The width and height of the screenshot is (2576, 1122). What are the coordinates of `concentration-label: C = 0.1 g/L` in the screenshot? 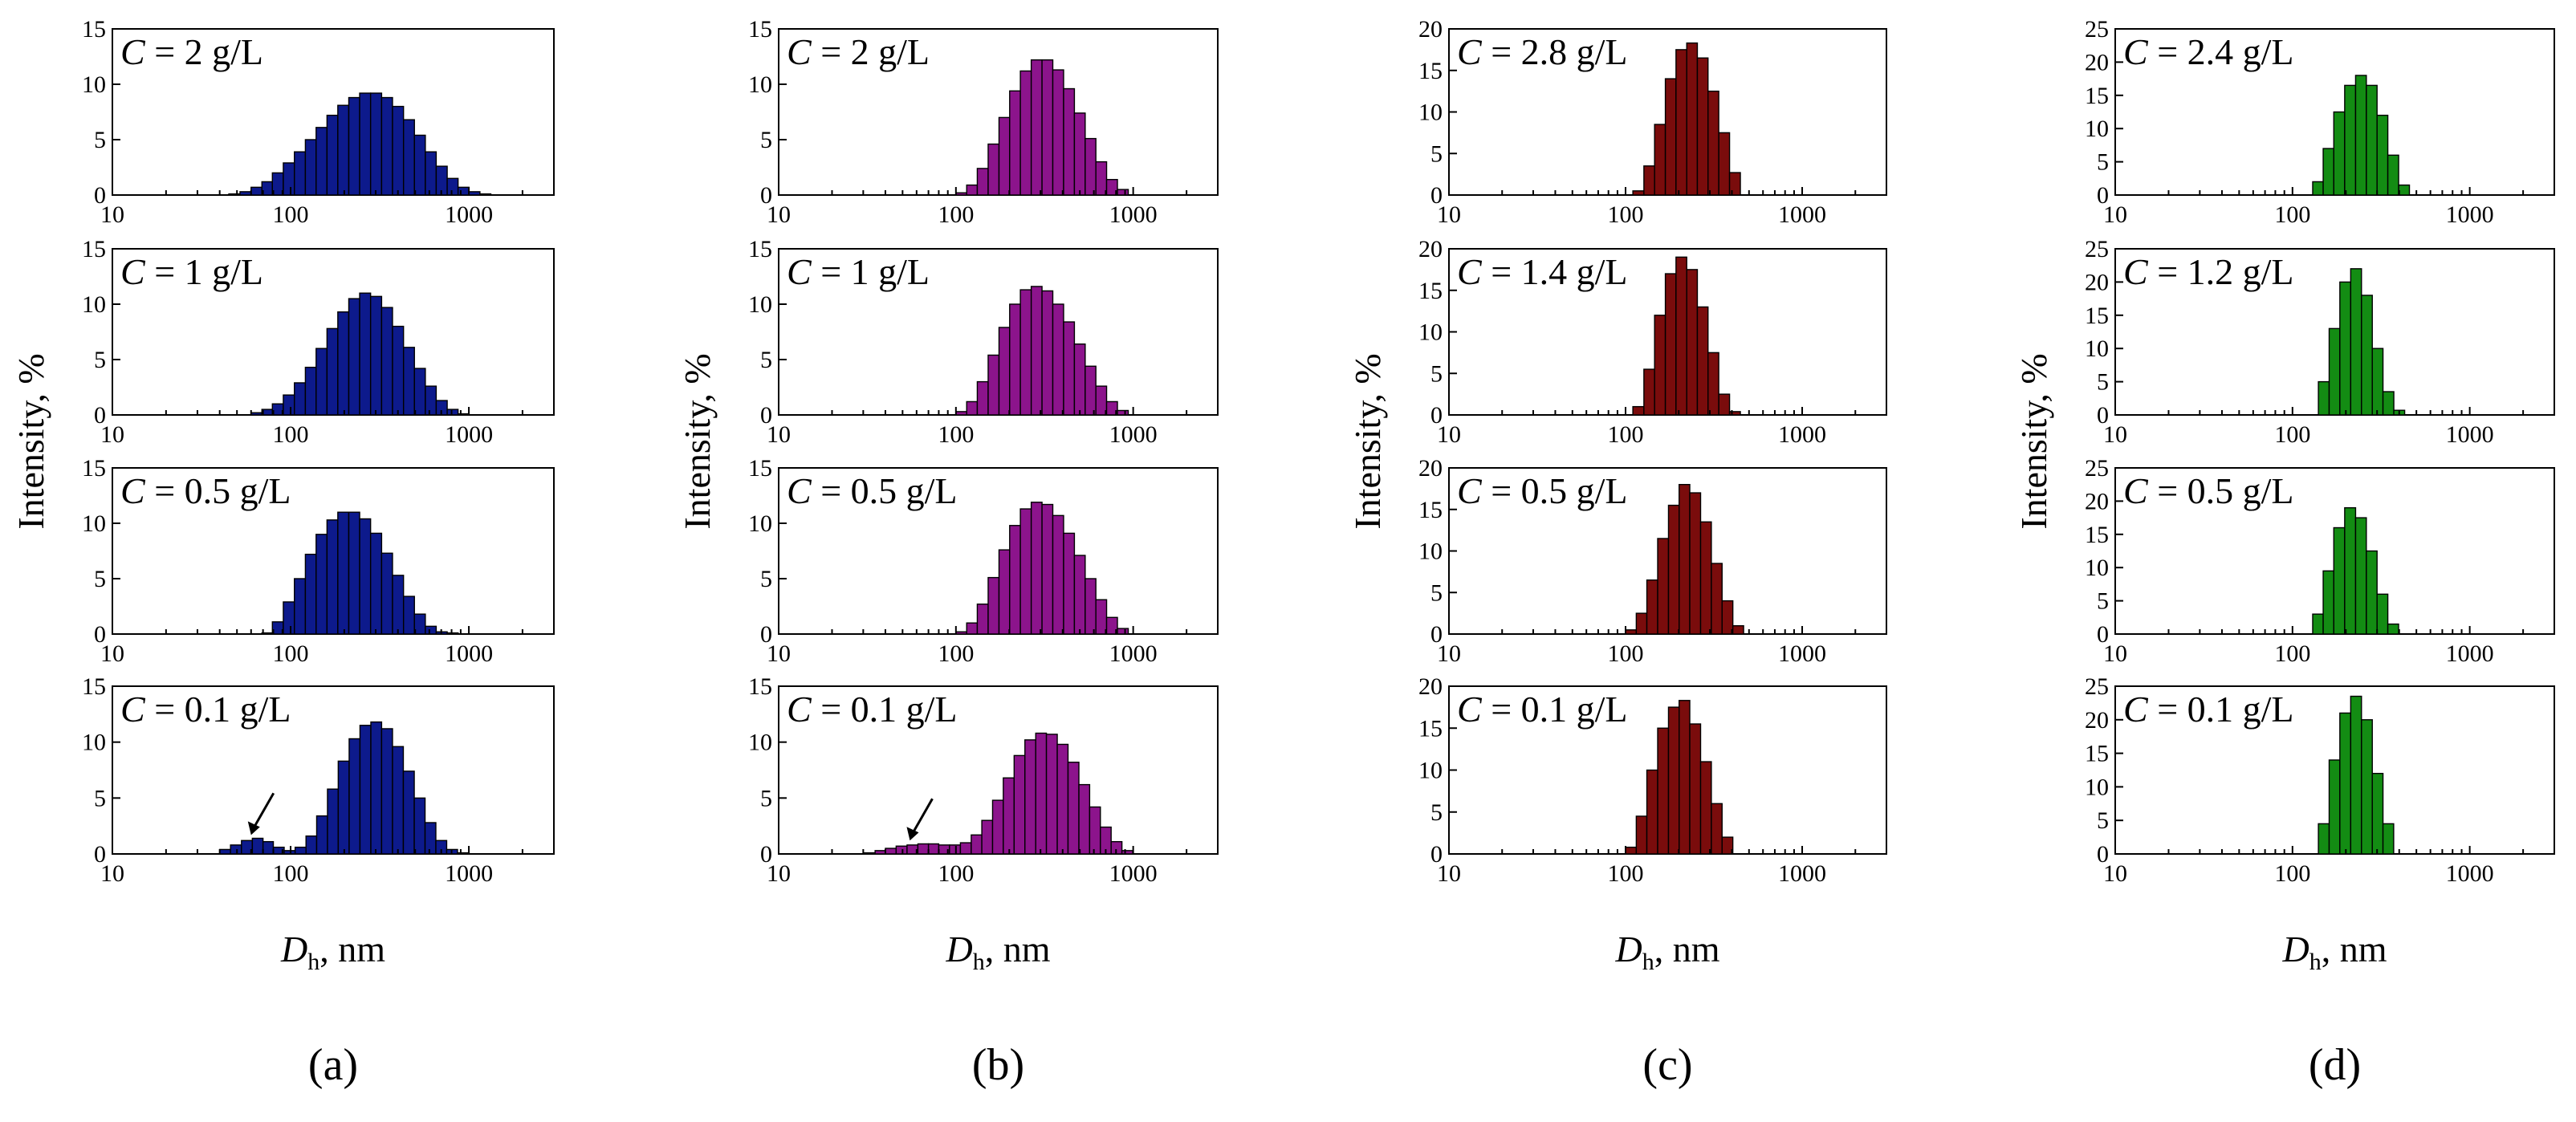 It's located at (2209, 710).